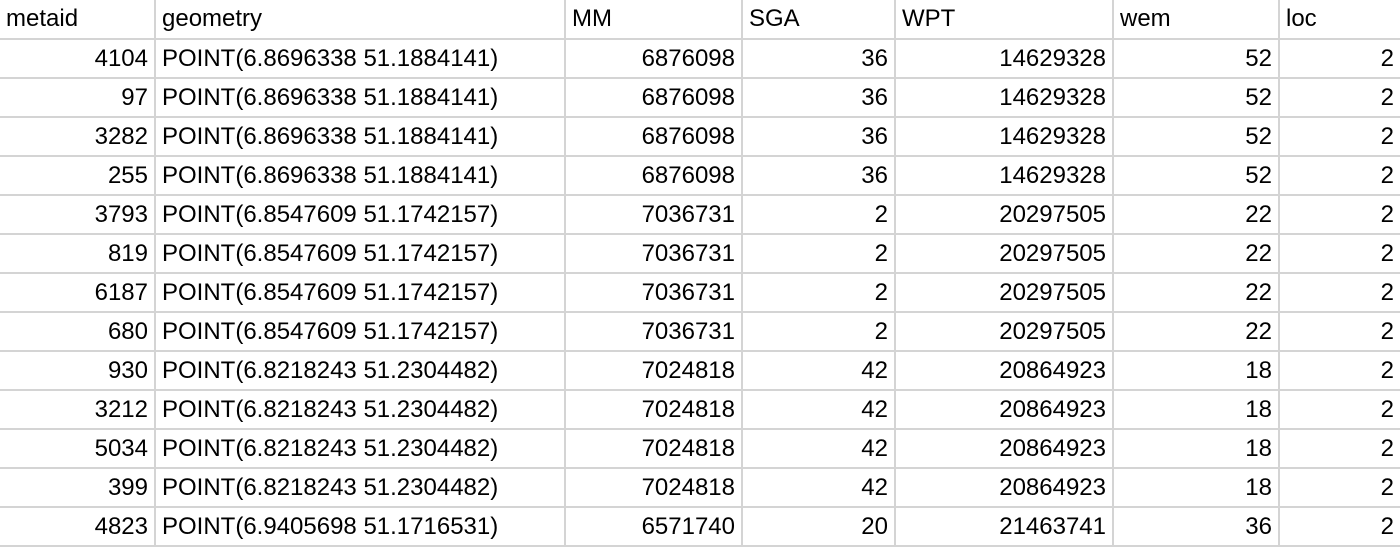 This screenshot has width=1400, height=547. What do you see at coordinates (360, 20) in the screenshot?
I see `header-cell-geometry: geometry` at bounding box center [360, 20].